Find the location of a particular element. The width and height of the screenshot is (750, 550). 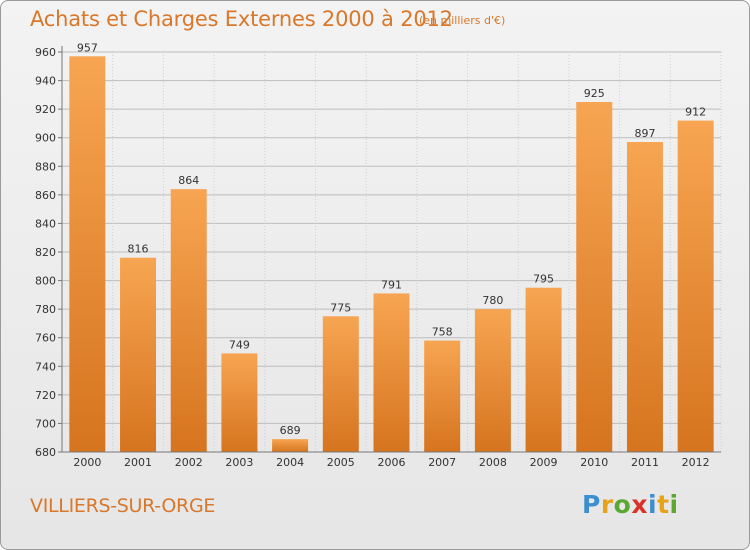

y-tick-label: 780 is located at coordinates (45, 309).